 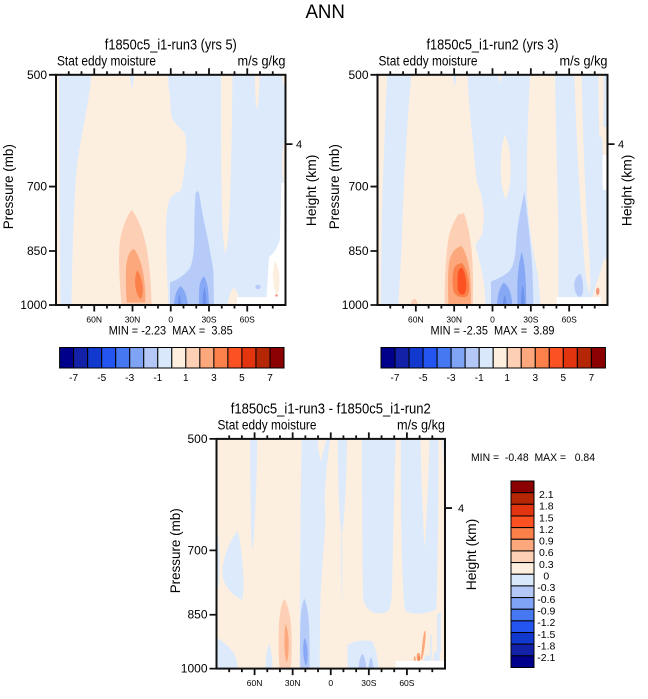 I want to click on svg-text: -0.9, so click(x=546, y=612).